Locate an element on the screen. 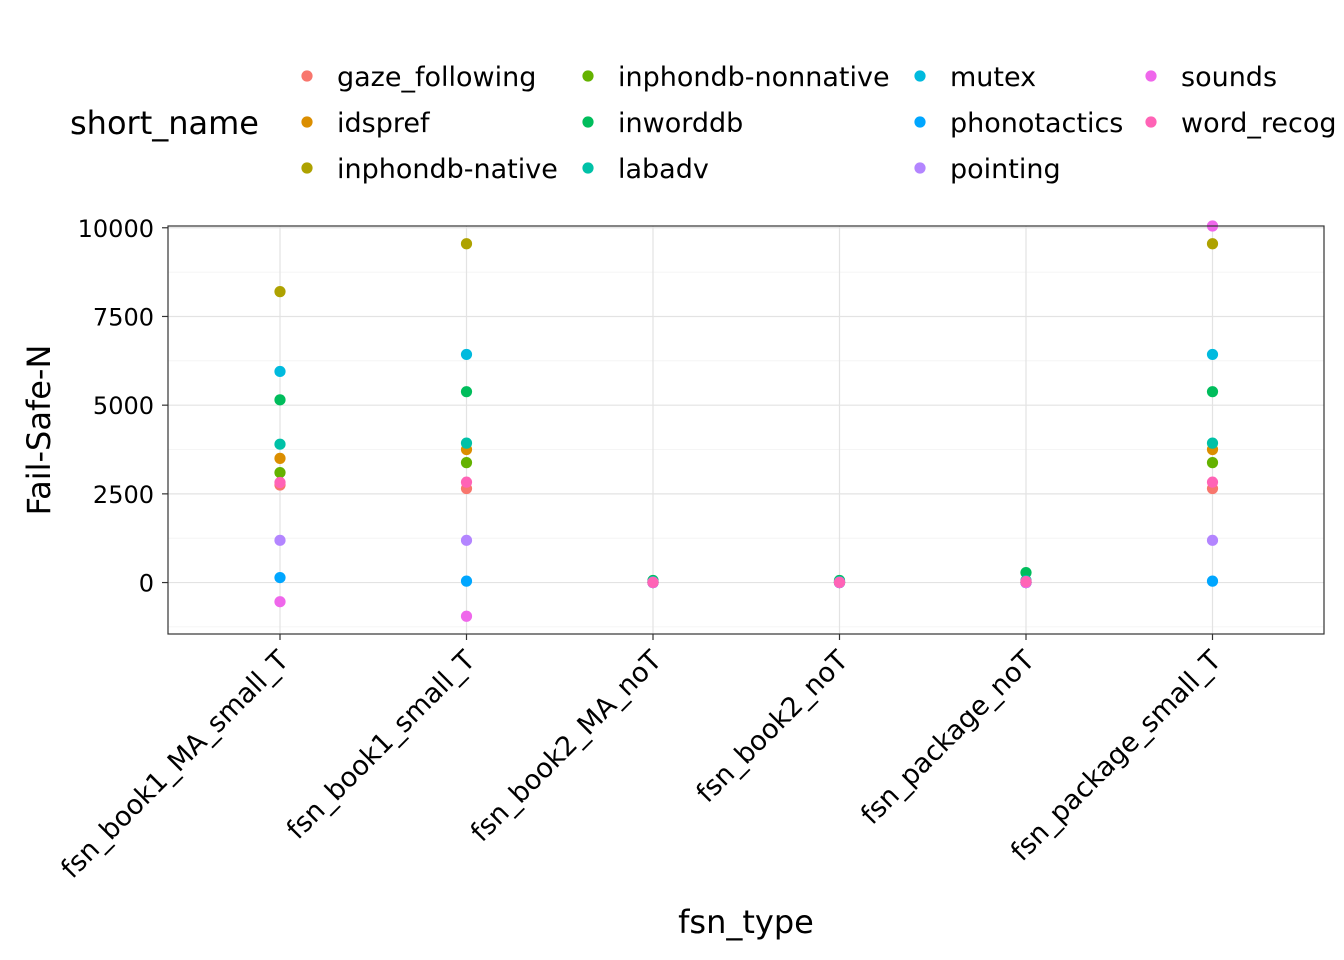 The height and width of the screenshot is (960, 1344). legend-label: inworddb is located at coordinates (680, 123).